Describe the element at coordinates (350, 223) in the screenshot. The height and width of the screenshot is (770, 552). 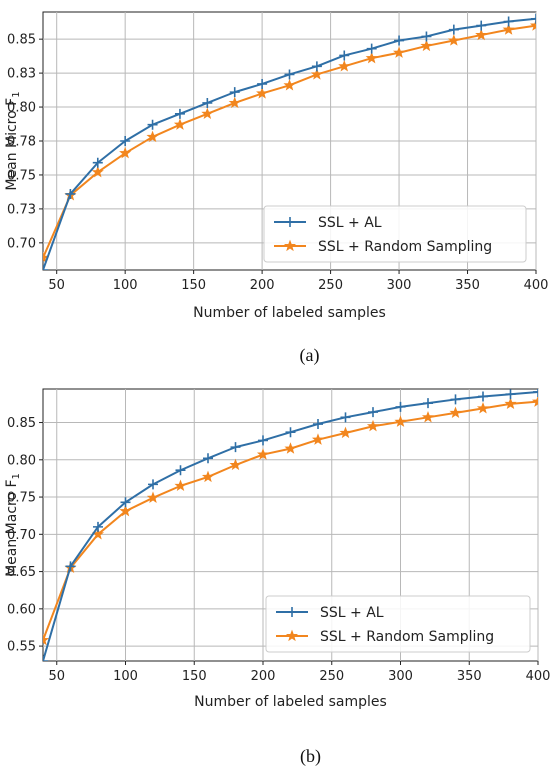
I see `legend-label-al-a: SSL + AL` at that location.